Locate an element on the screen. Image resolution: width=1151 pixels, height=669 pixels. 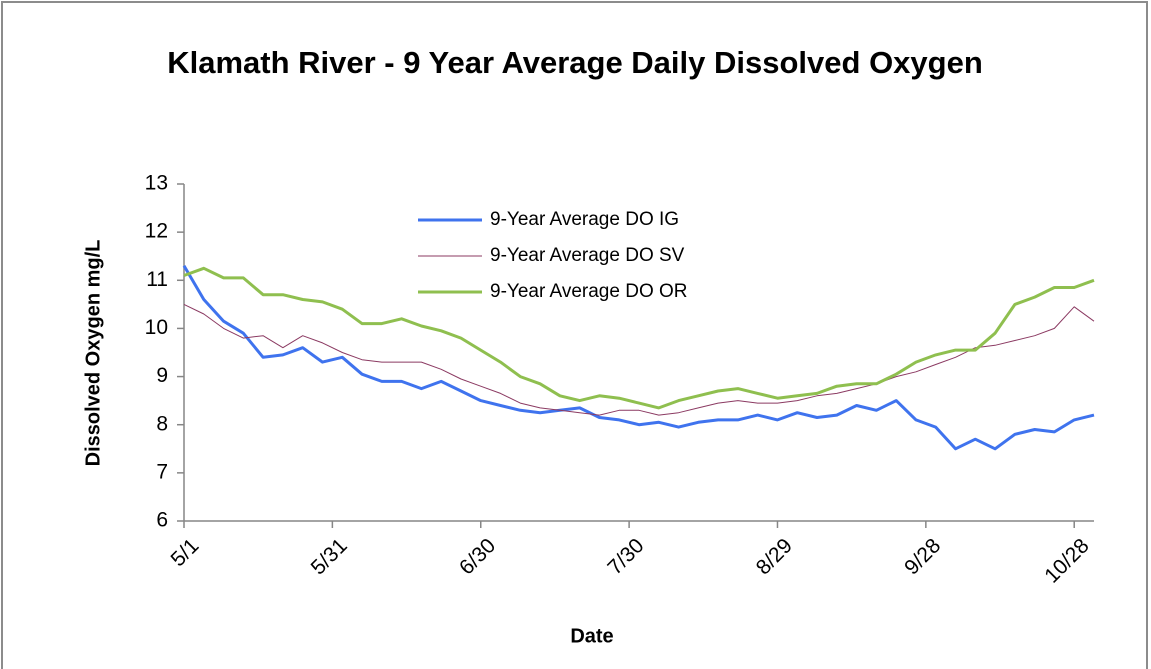
data-line is located at coordinates (639, 359).